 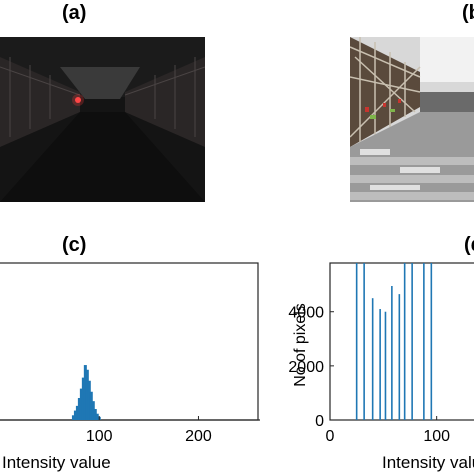 I want to click on tick-group: 100 200, so click(x=149, y=430).